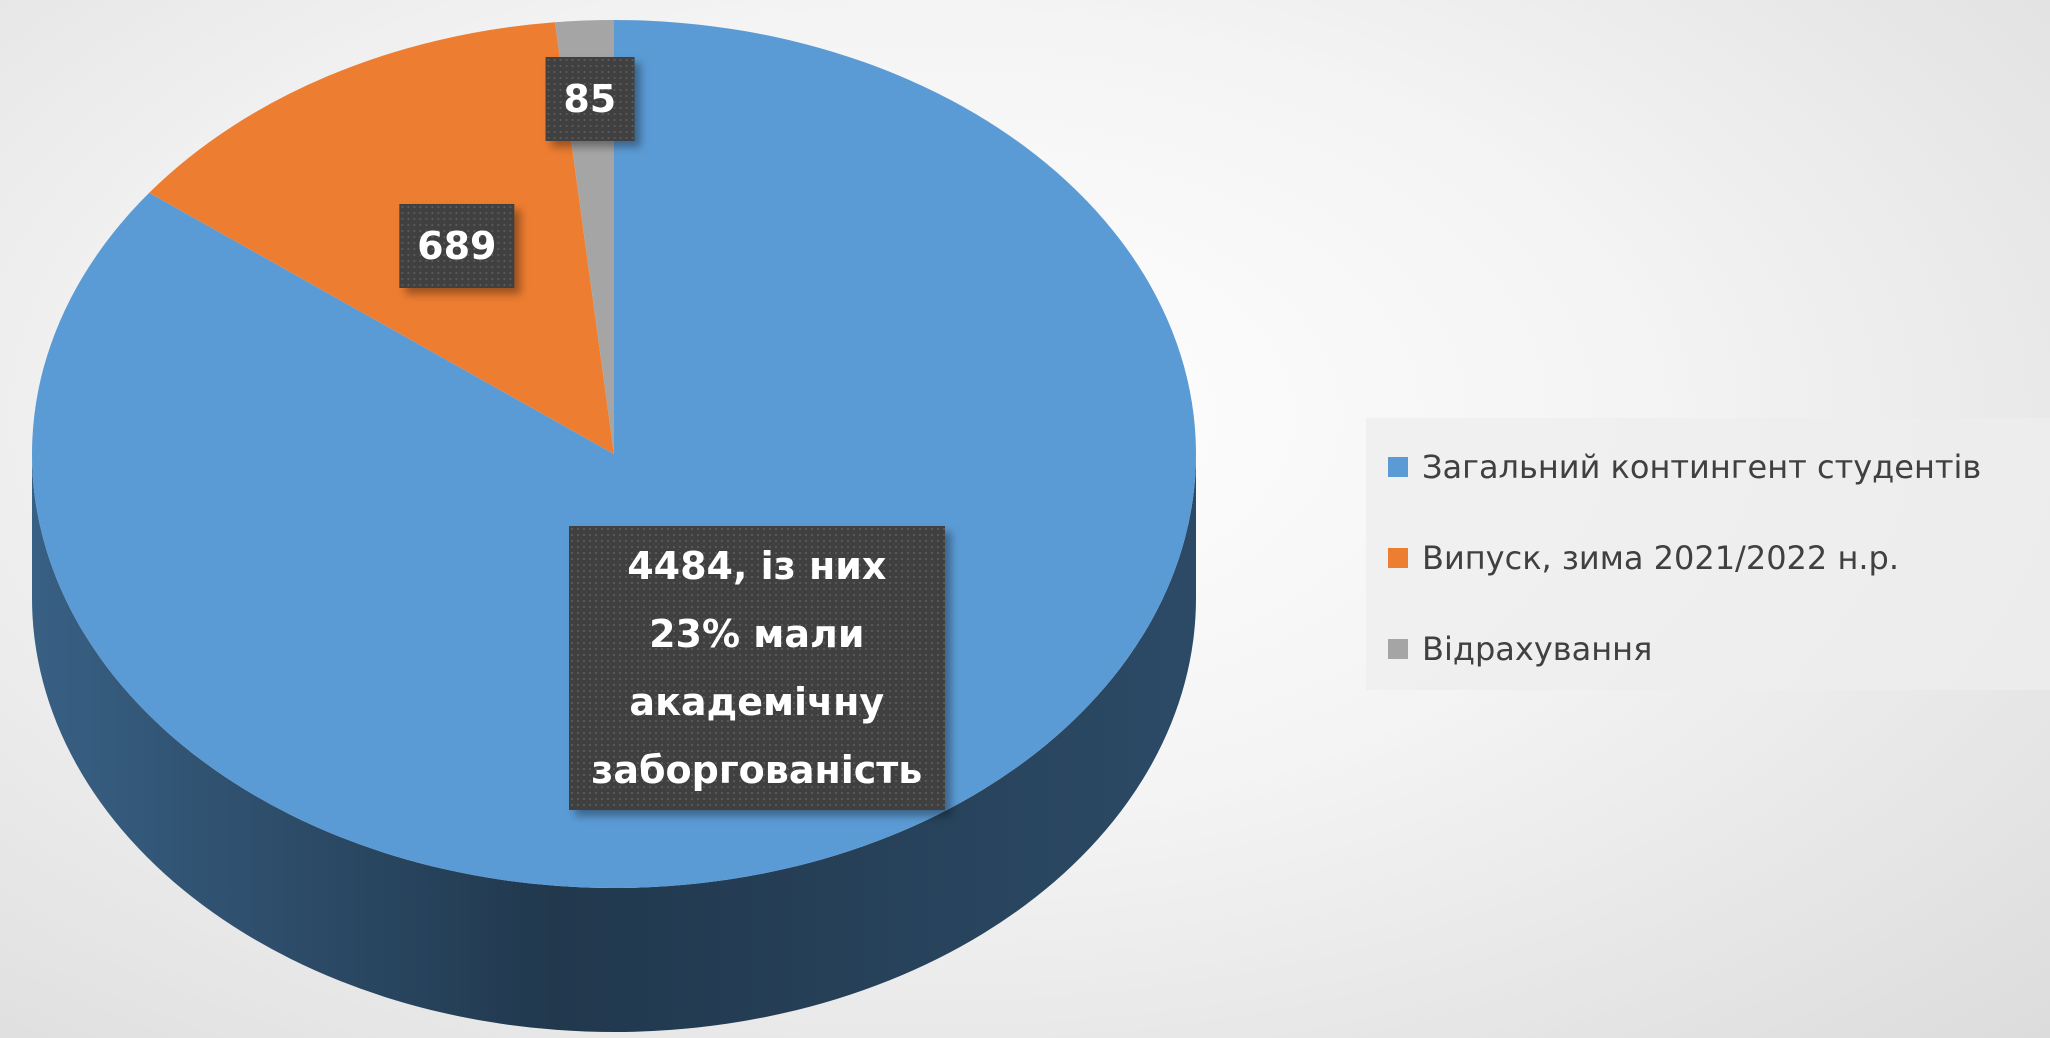 This screenshot has width=2050, height=1038. Describe the element at coordinates (1537, 649) in the screenshot. I see `legend-label: Відрахування` at that location.